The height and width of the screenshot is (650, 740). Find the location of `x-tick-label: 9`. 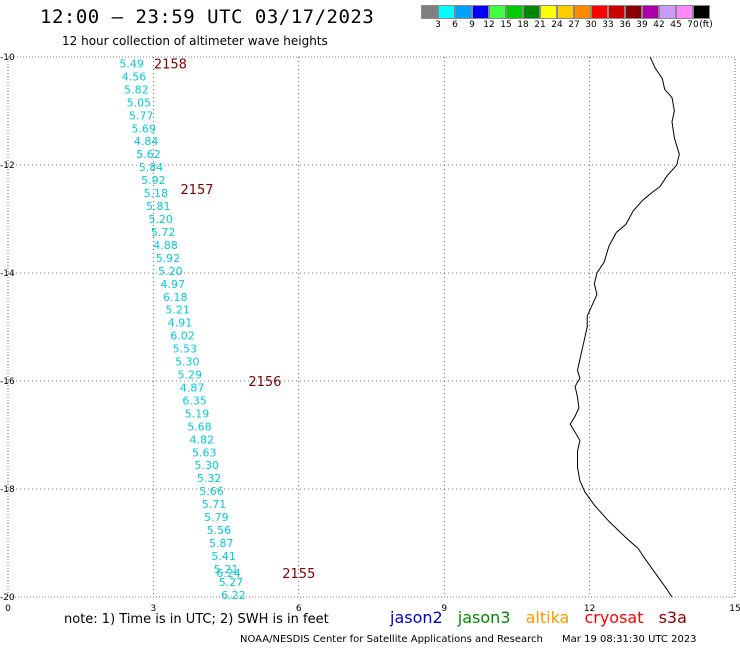

x-tick-label: 9 is located at coordinates (444, 609).